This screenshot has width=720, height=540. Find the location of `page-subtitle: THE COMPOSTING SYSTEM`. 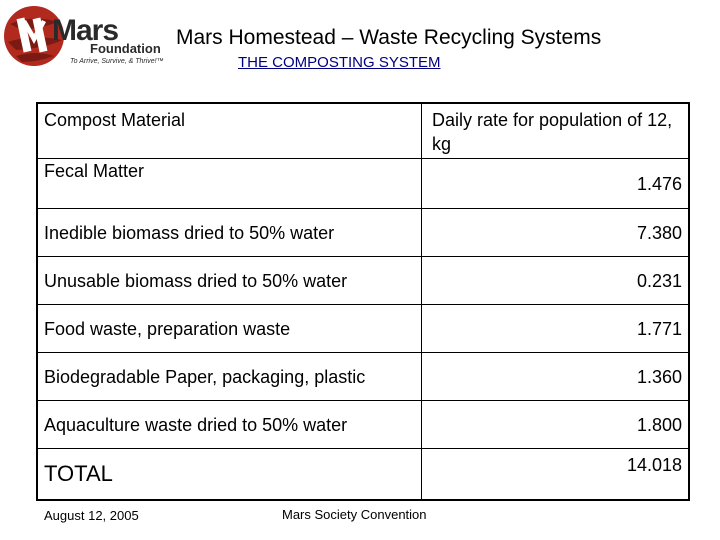

page-subtitle: THE COMPOSTING SYSTEM is located at coordinates (339, 62).